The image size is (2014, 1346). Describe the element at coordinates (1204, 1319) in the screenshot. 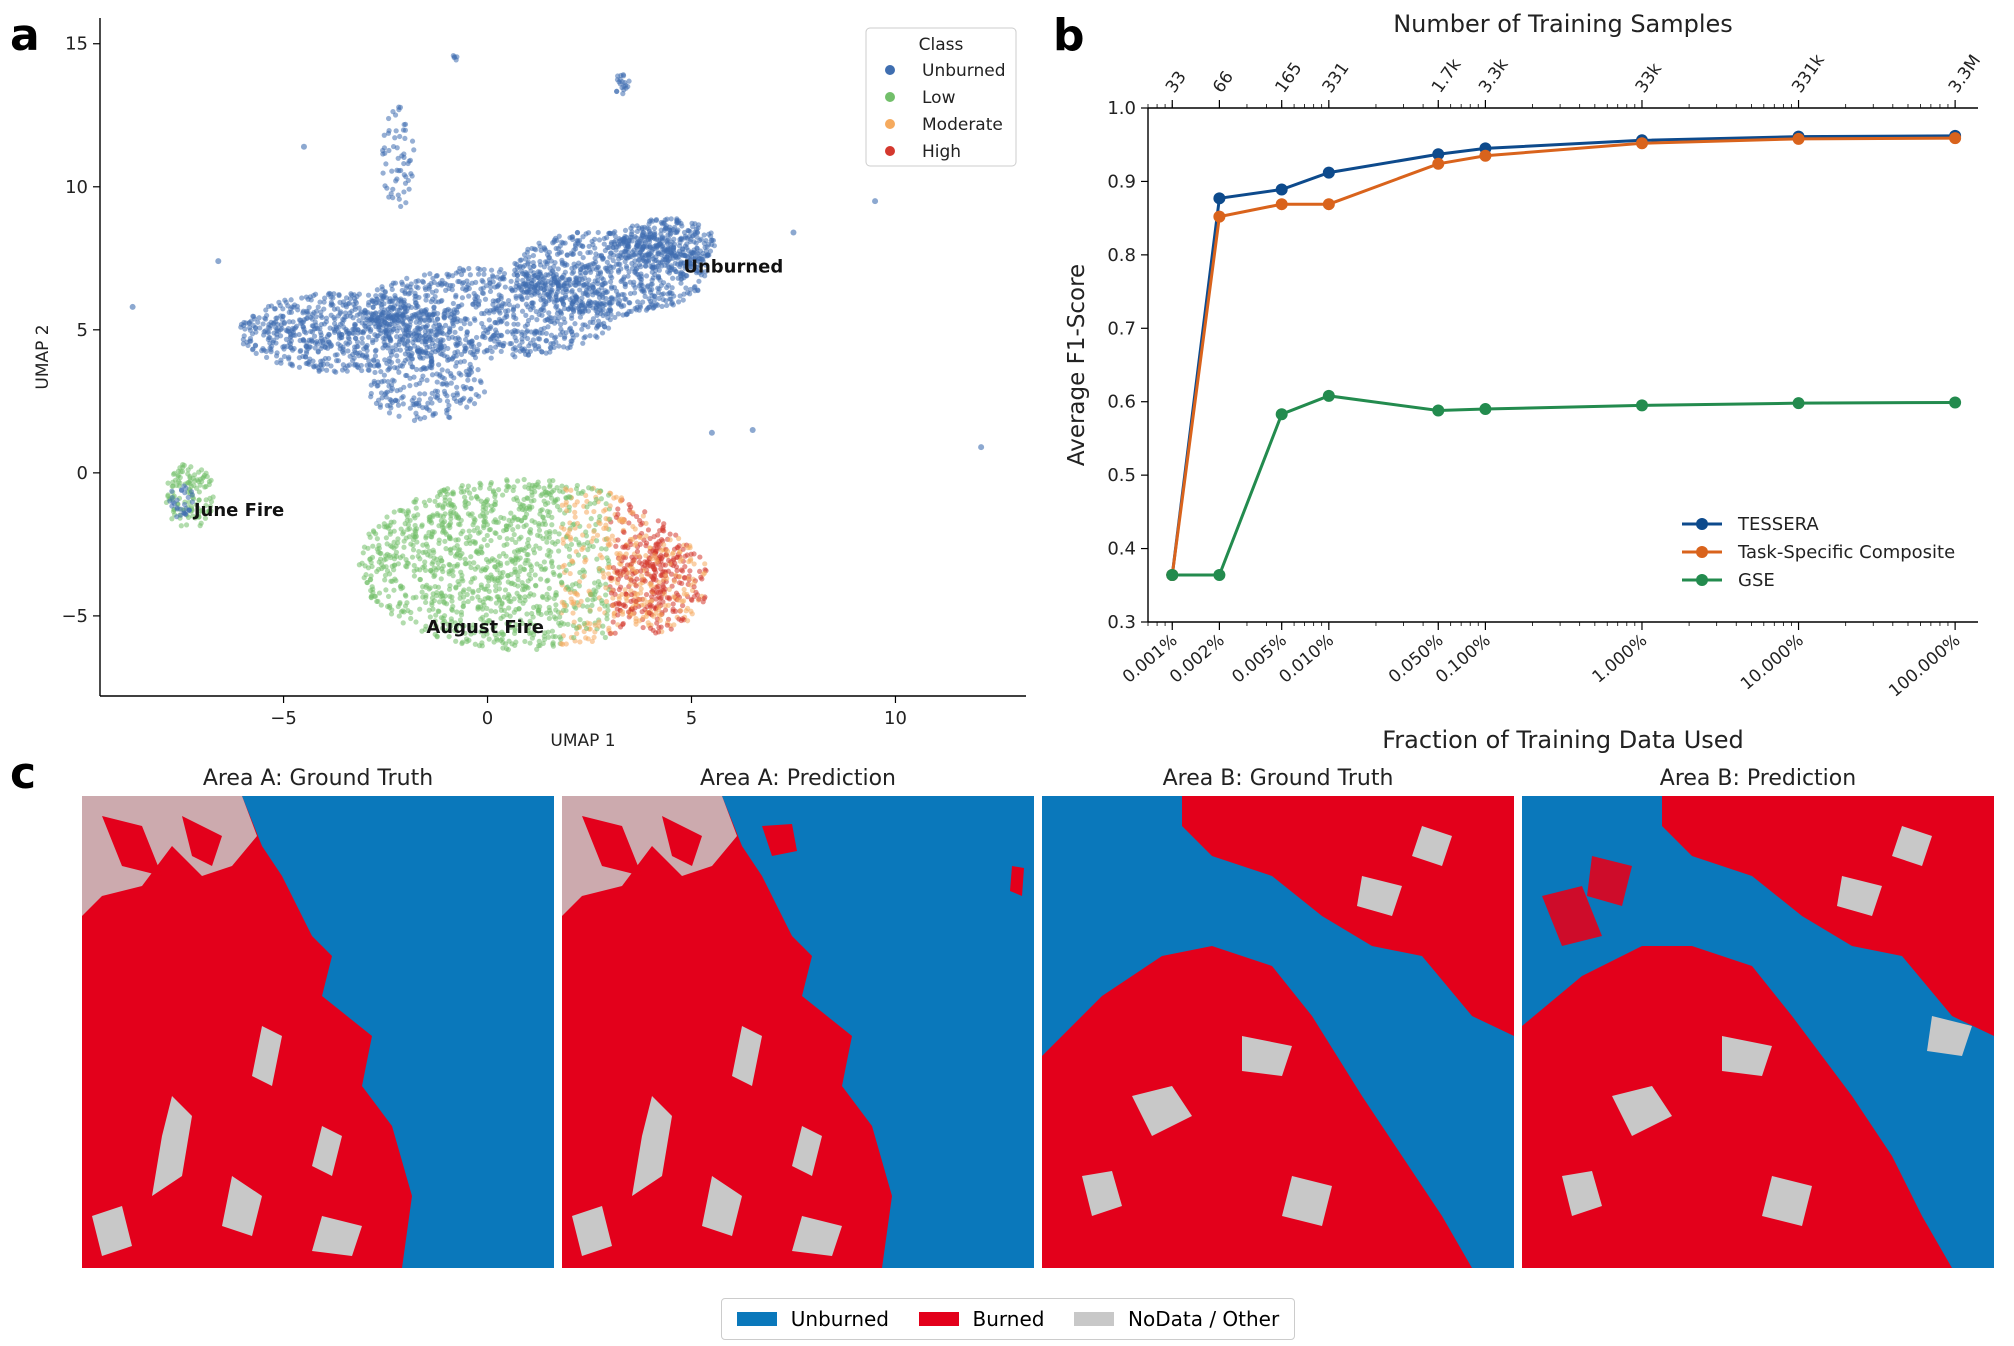

I see `legend-label-nodata: NoData / Other` at that location.